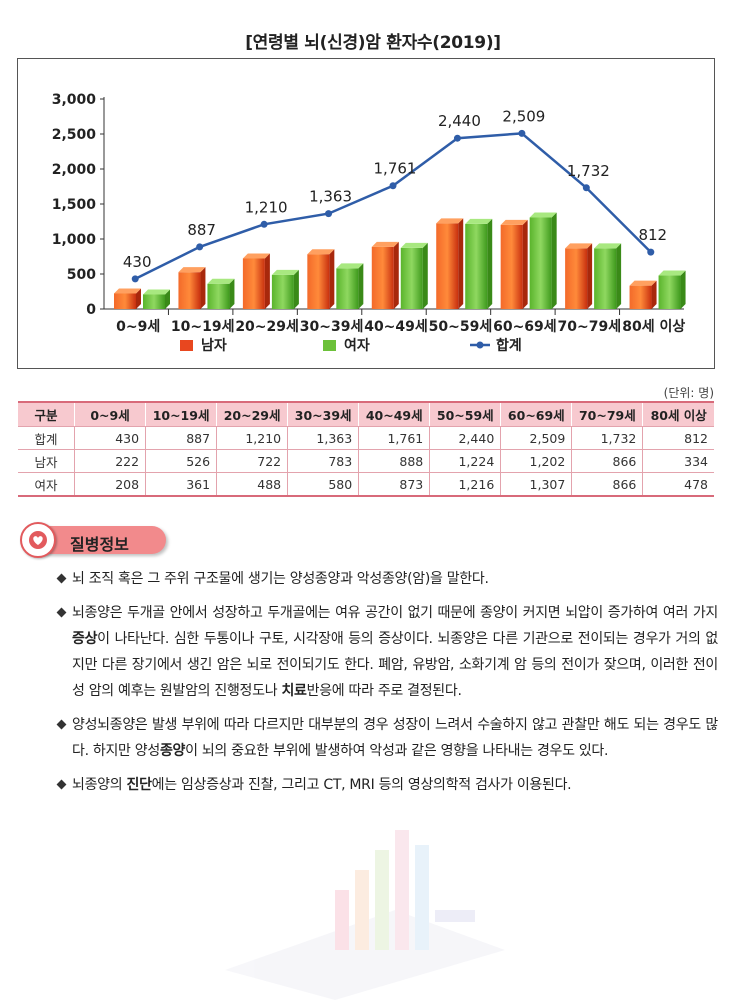 This screenshot has width=746, height=1006. Describe the element at coordinates (678, 461) in the screenshot. I see `table-cell: 334` at that location.